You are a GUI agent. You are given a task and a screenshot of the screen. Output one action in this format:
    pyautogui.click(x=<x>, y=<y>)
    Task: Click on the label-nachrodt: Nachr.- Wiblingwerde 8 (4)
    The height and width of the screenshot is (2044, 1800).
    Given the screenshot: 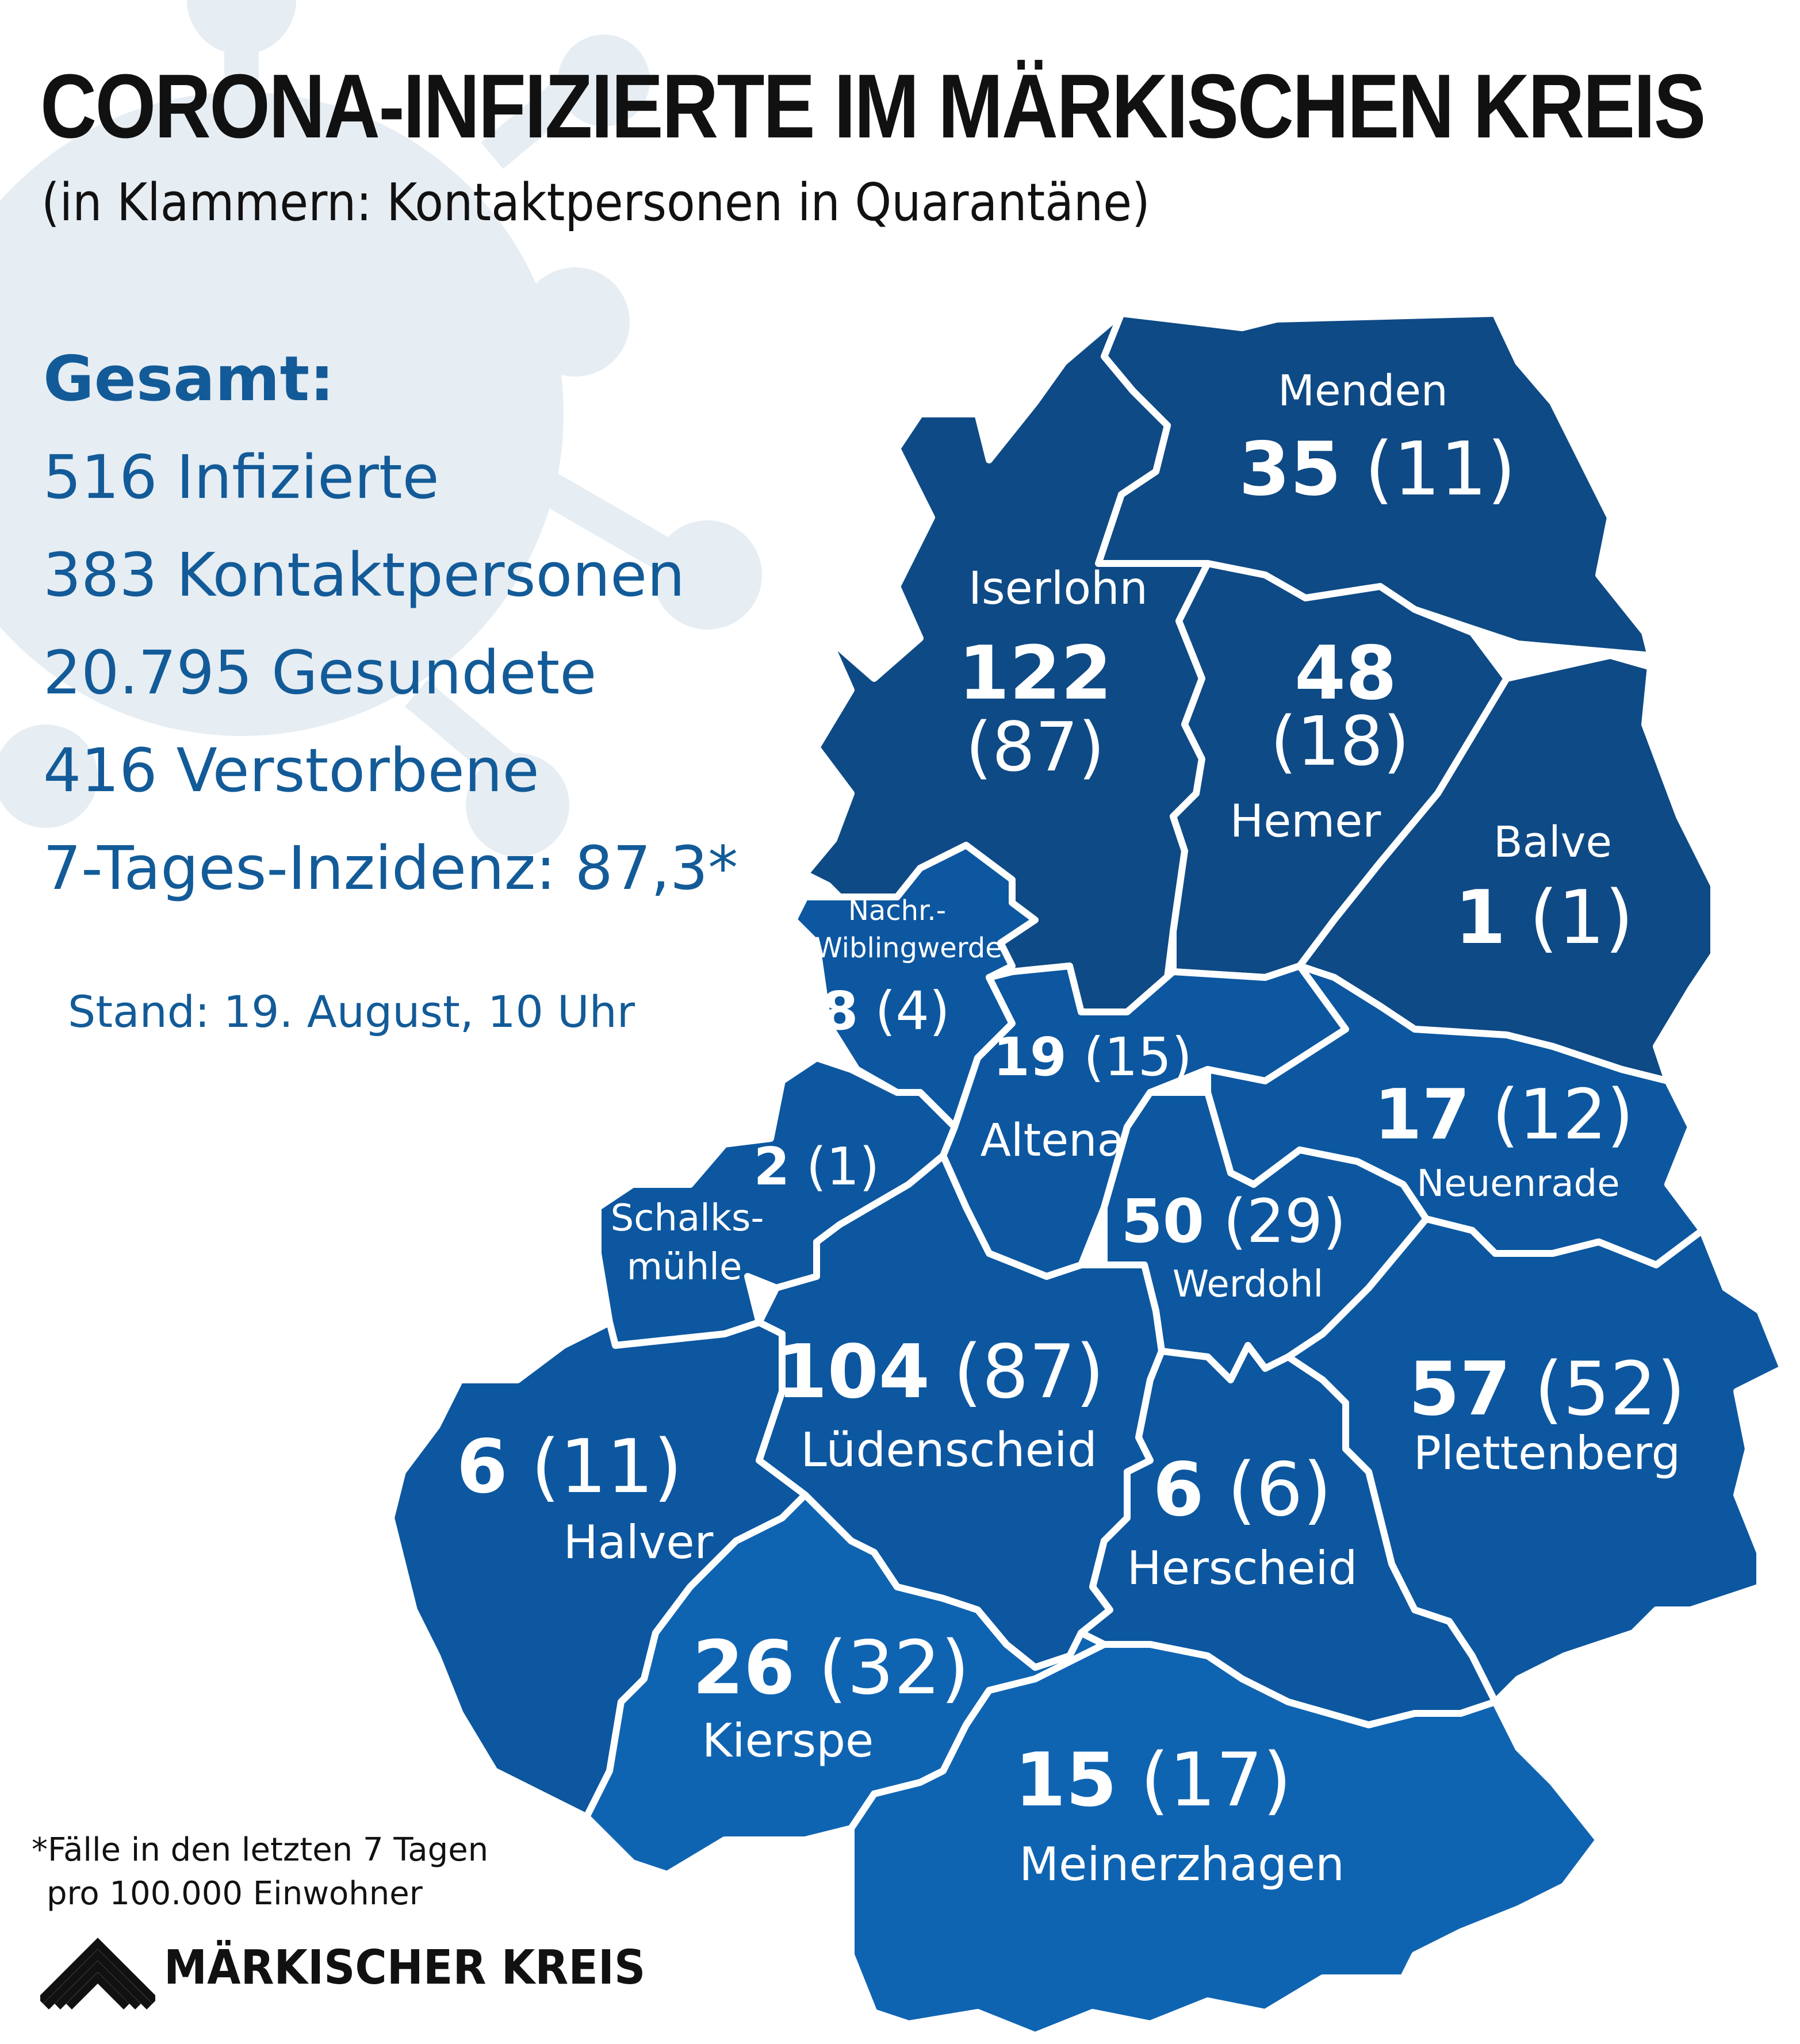 What is the action you would take?
    pyautogui.click(x=908, y=969)
    